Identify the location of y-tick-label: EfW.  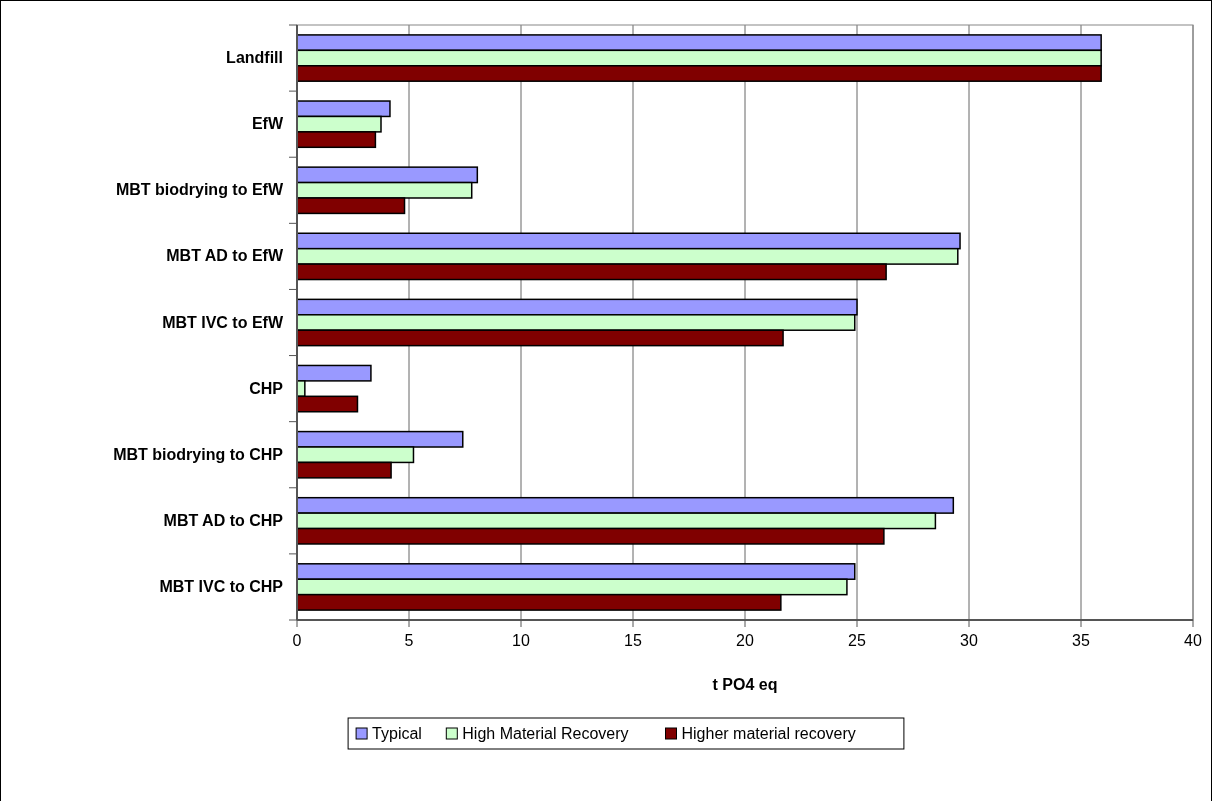
(267, 124).